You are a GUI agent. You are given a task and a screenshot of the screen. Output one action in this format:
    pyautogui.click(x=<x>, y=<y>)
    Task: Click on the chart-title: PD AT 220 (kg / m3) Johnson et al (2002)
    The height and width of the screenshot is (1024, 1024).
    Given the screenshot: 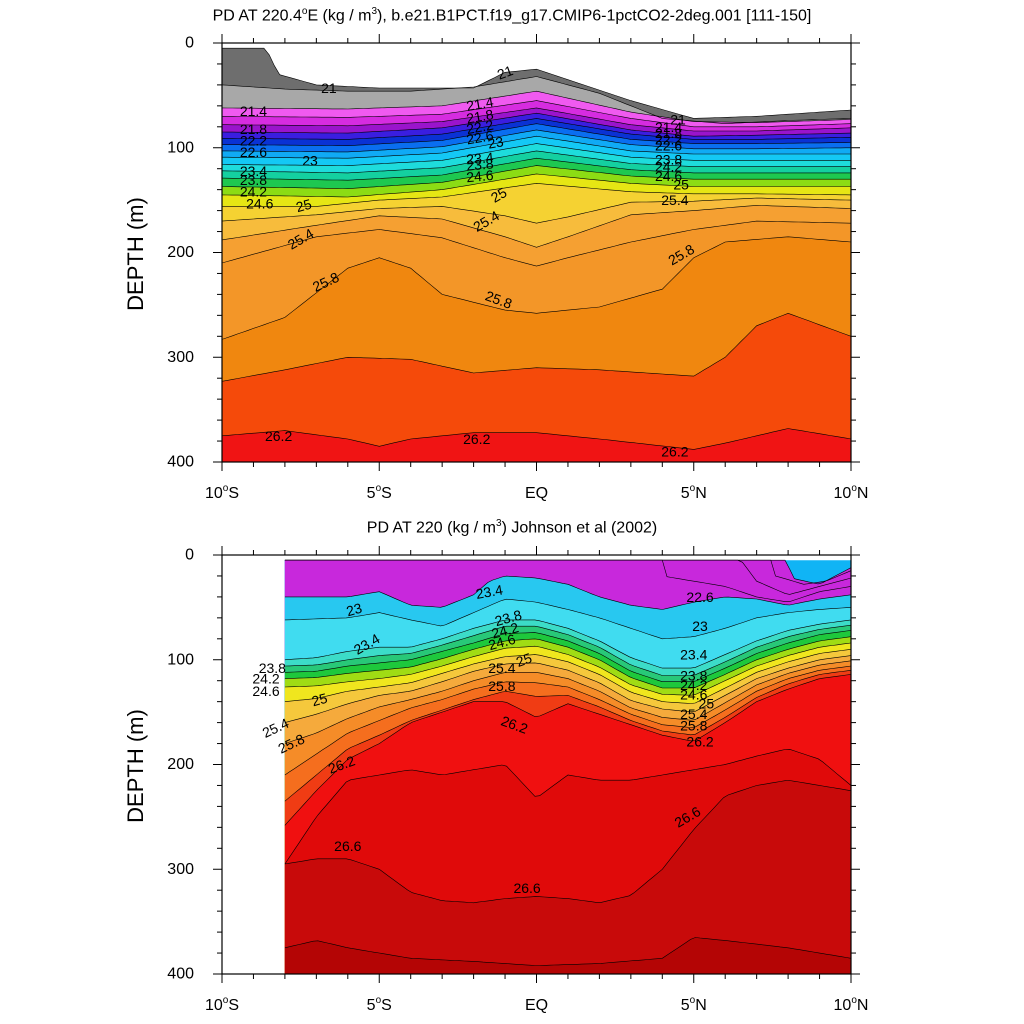 What is the action you would take?
    pyautogui.click(x=512, y=527)
    